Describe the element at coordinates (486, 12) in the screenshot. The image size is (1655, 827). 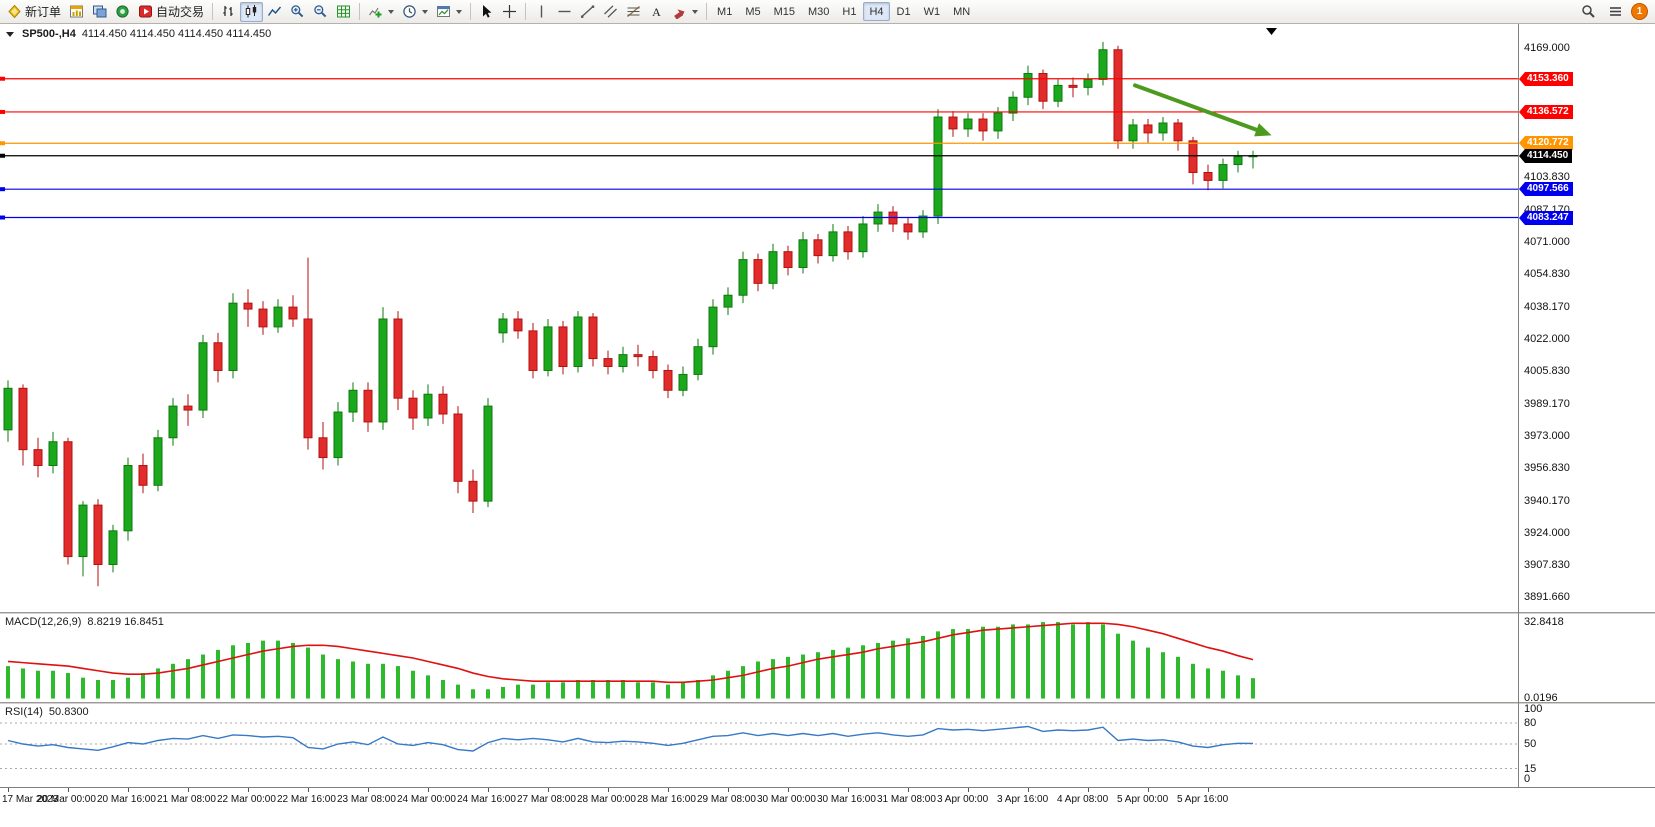
I see `cursor-button` at that location.